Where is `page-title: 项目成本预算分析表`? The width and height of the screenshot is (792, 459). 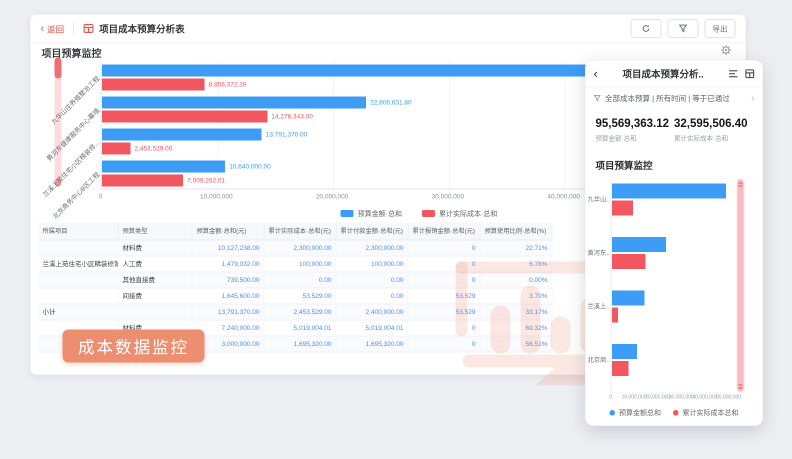 page-title: 项目成本预算分析表 is located at coordinates (142, 29).